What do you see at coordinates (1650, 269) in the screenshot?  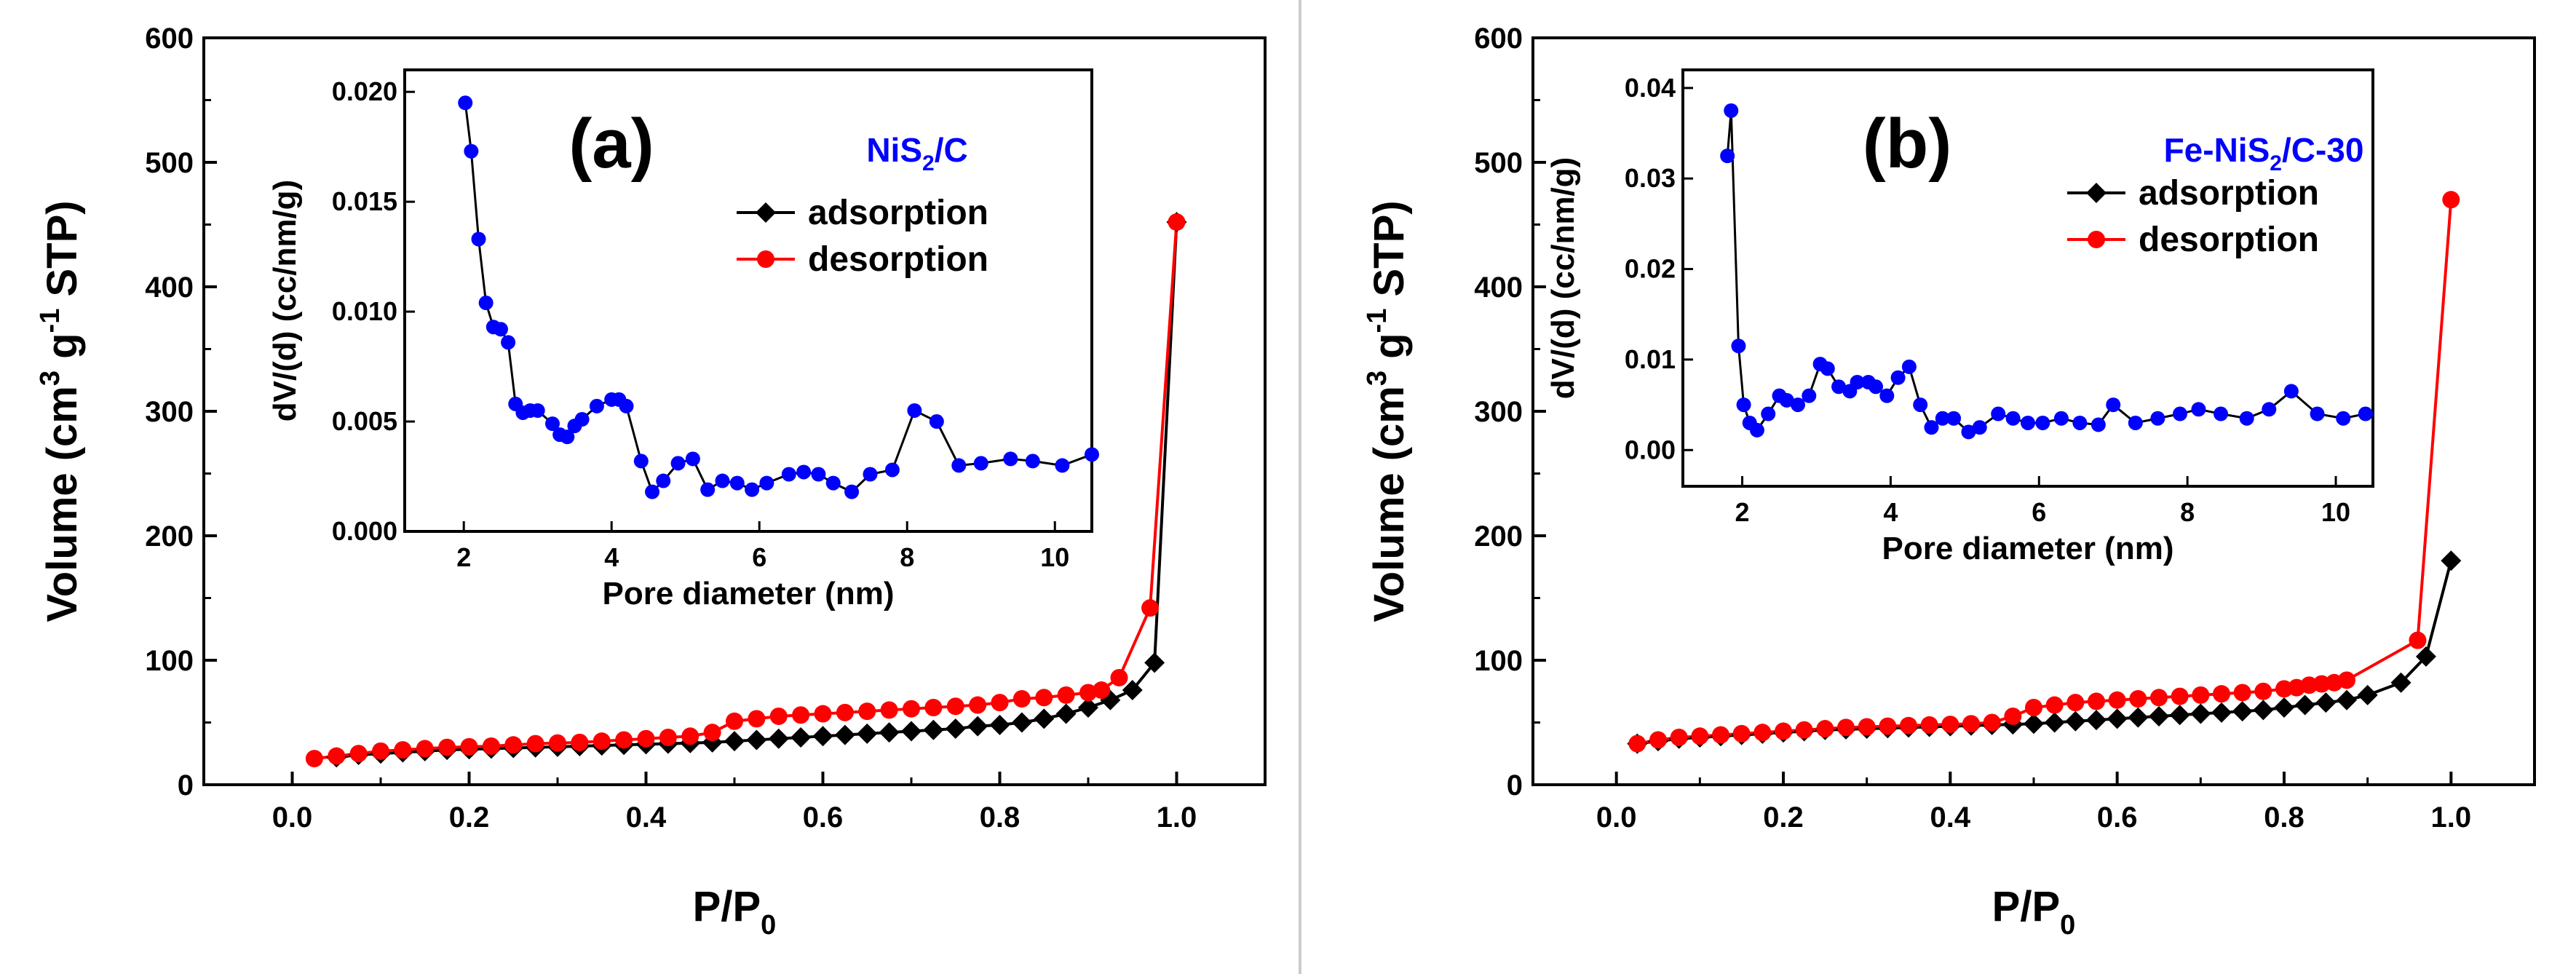 I see `inset-y-tick-label: 0.02` at bounding box center [1650, 269].